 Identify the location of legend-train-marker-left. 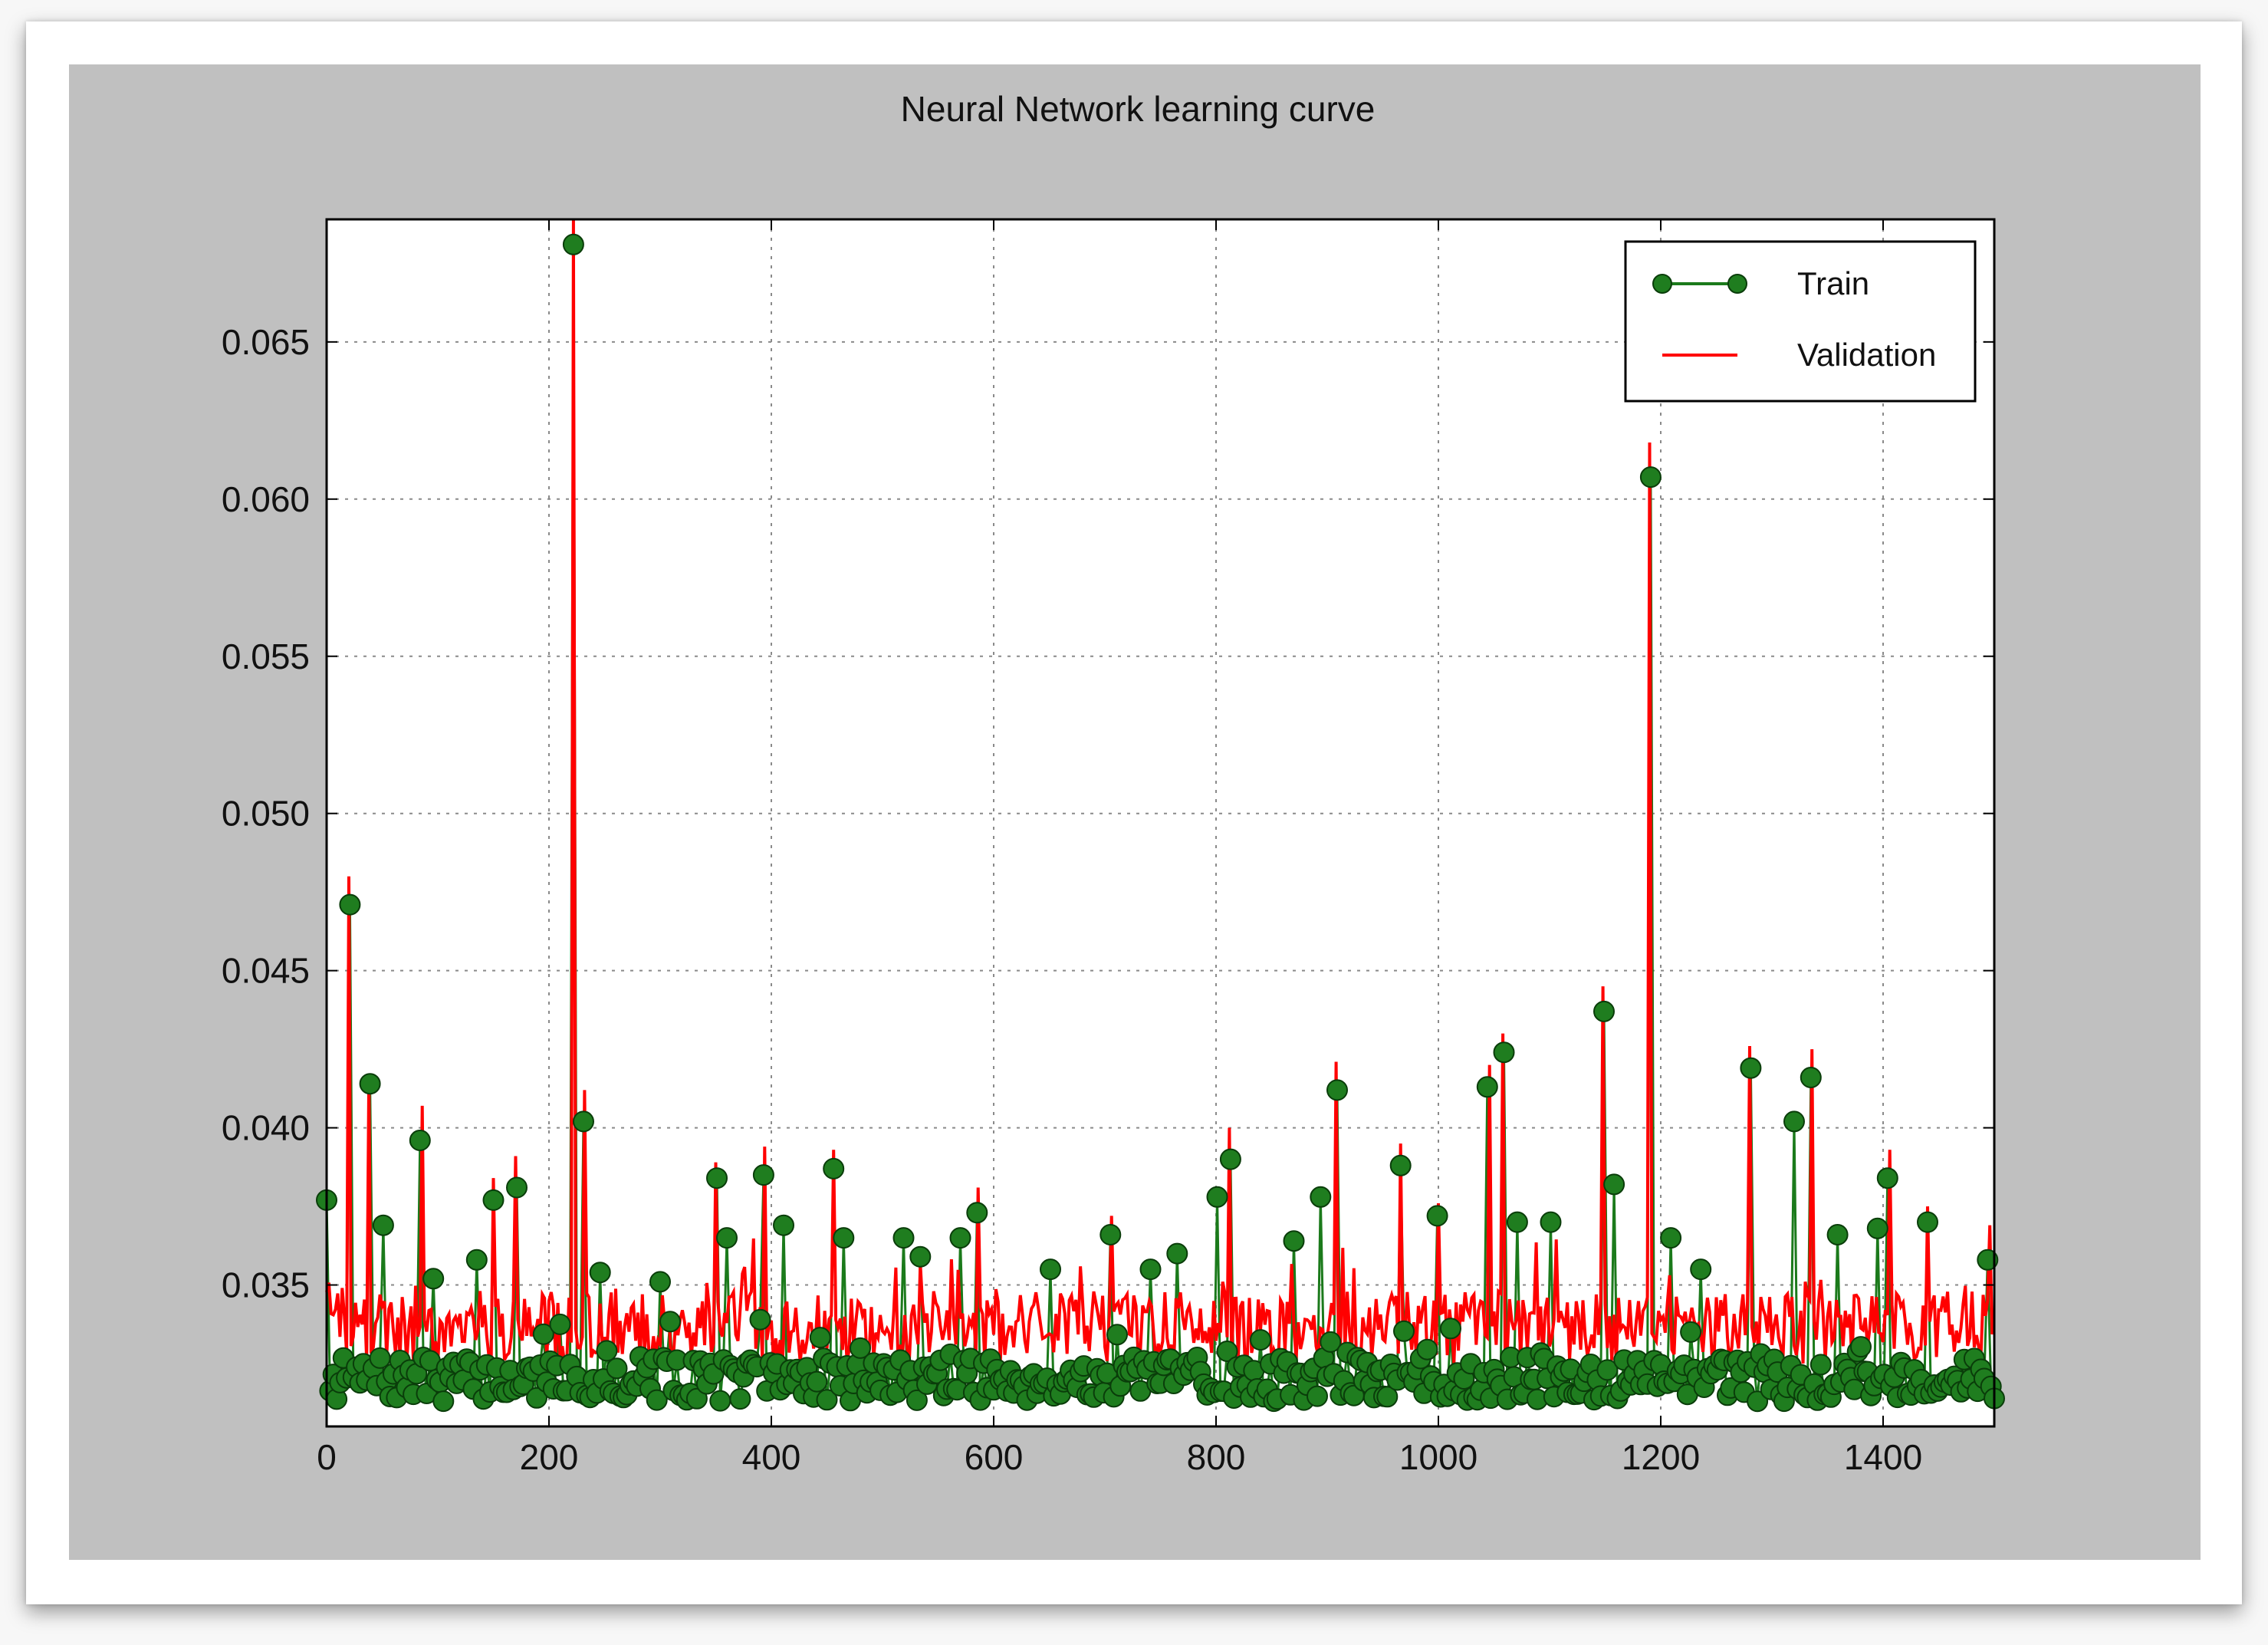
(1662, 284).